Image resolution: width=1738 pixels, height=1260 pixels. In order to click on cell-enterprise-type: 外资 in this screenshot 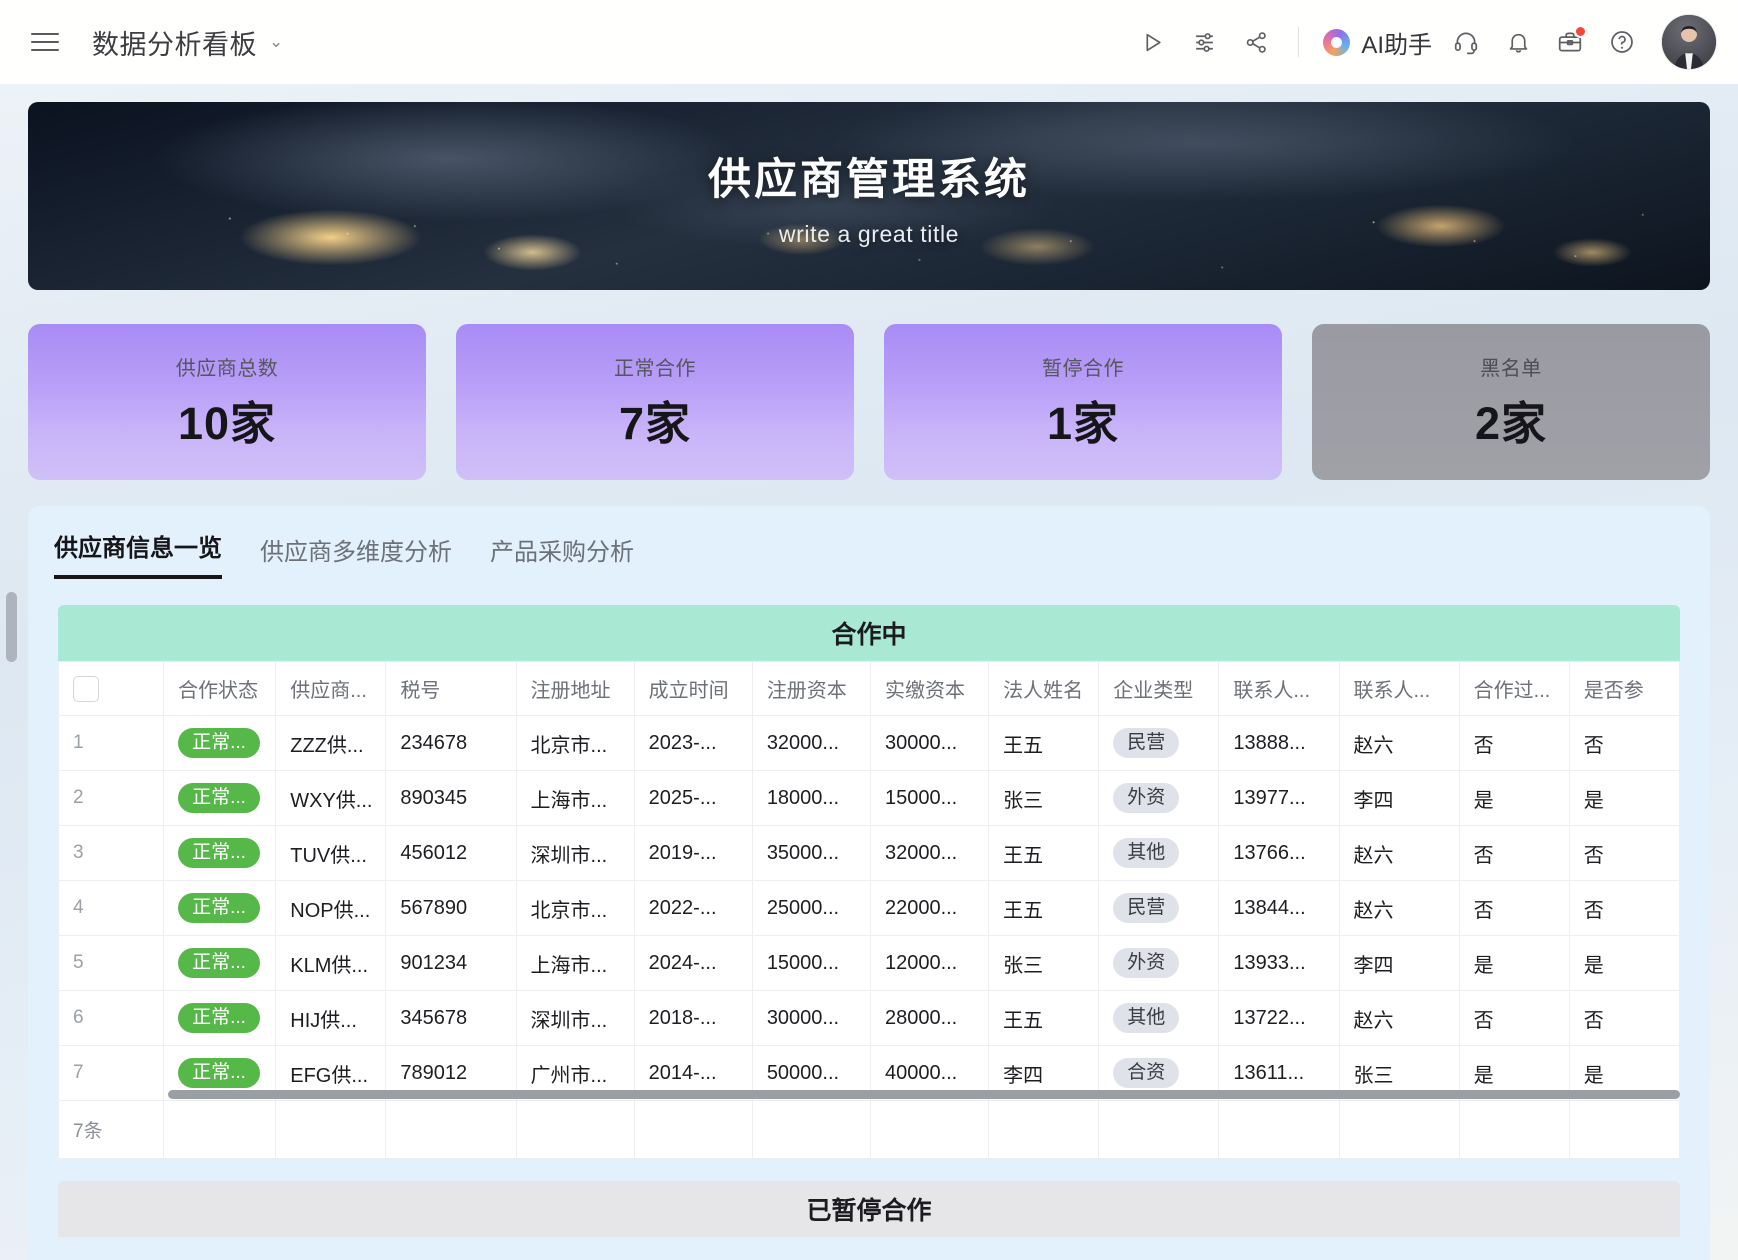, I will do `click(1159, 963)`.